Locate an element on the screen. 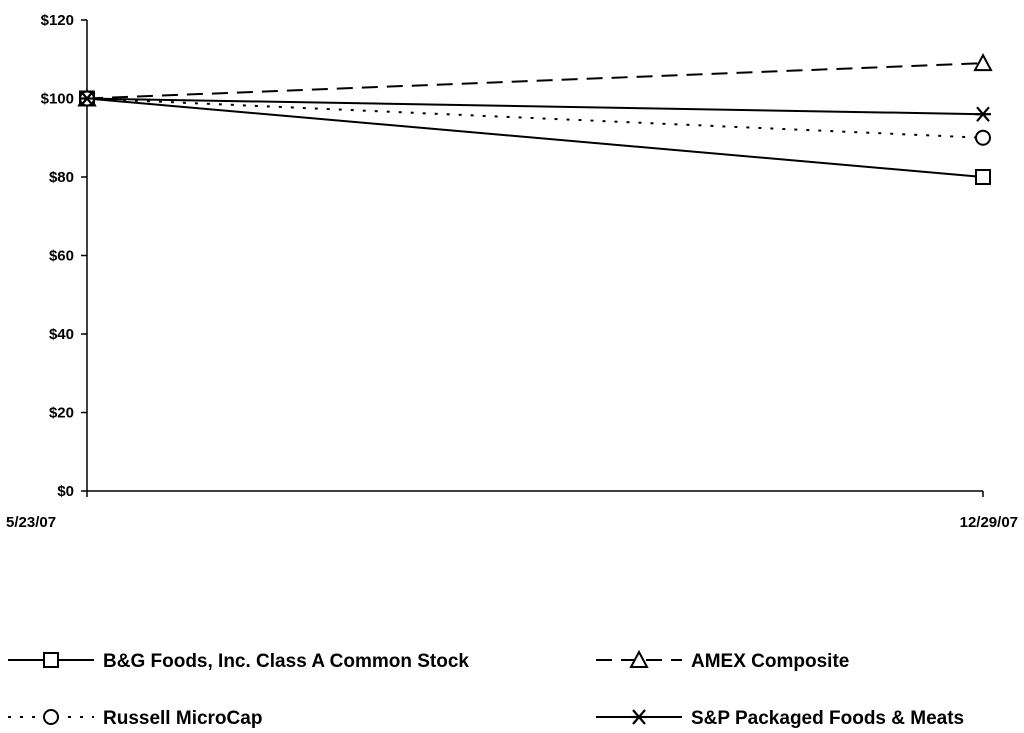 The image size is (1024, 733). y-tick-label: $0 is located at coordinates (65, 491).